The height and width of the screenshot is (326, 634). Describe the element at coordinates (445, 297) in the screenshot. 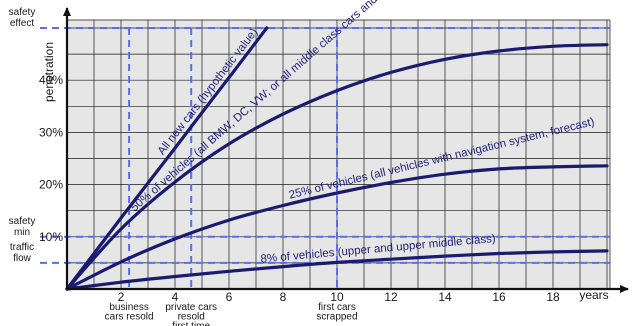

I see `x-tick-label: 14` at that location.